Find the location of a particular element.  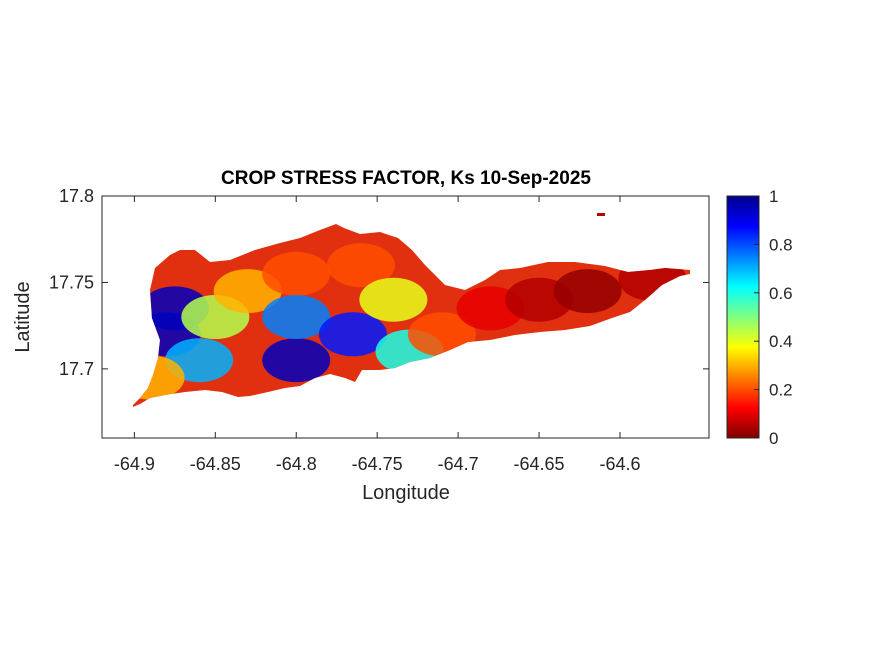

colorbar-tick-label: 0 is located at coordinates (773, 438).